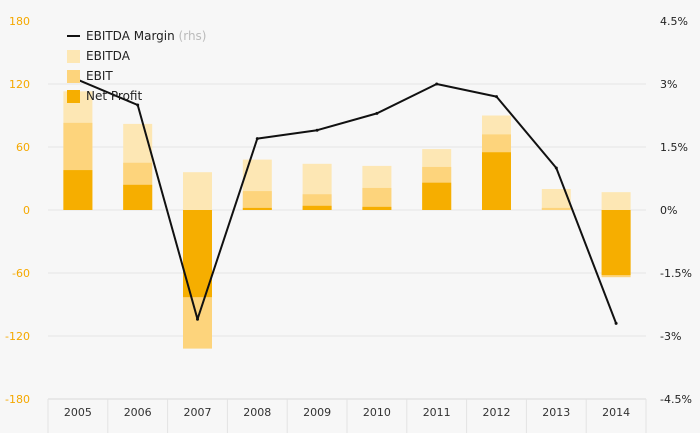  I want to click on legend-item-ebitda: EBITDA, so click(99, 56).